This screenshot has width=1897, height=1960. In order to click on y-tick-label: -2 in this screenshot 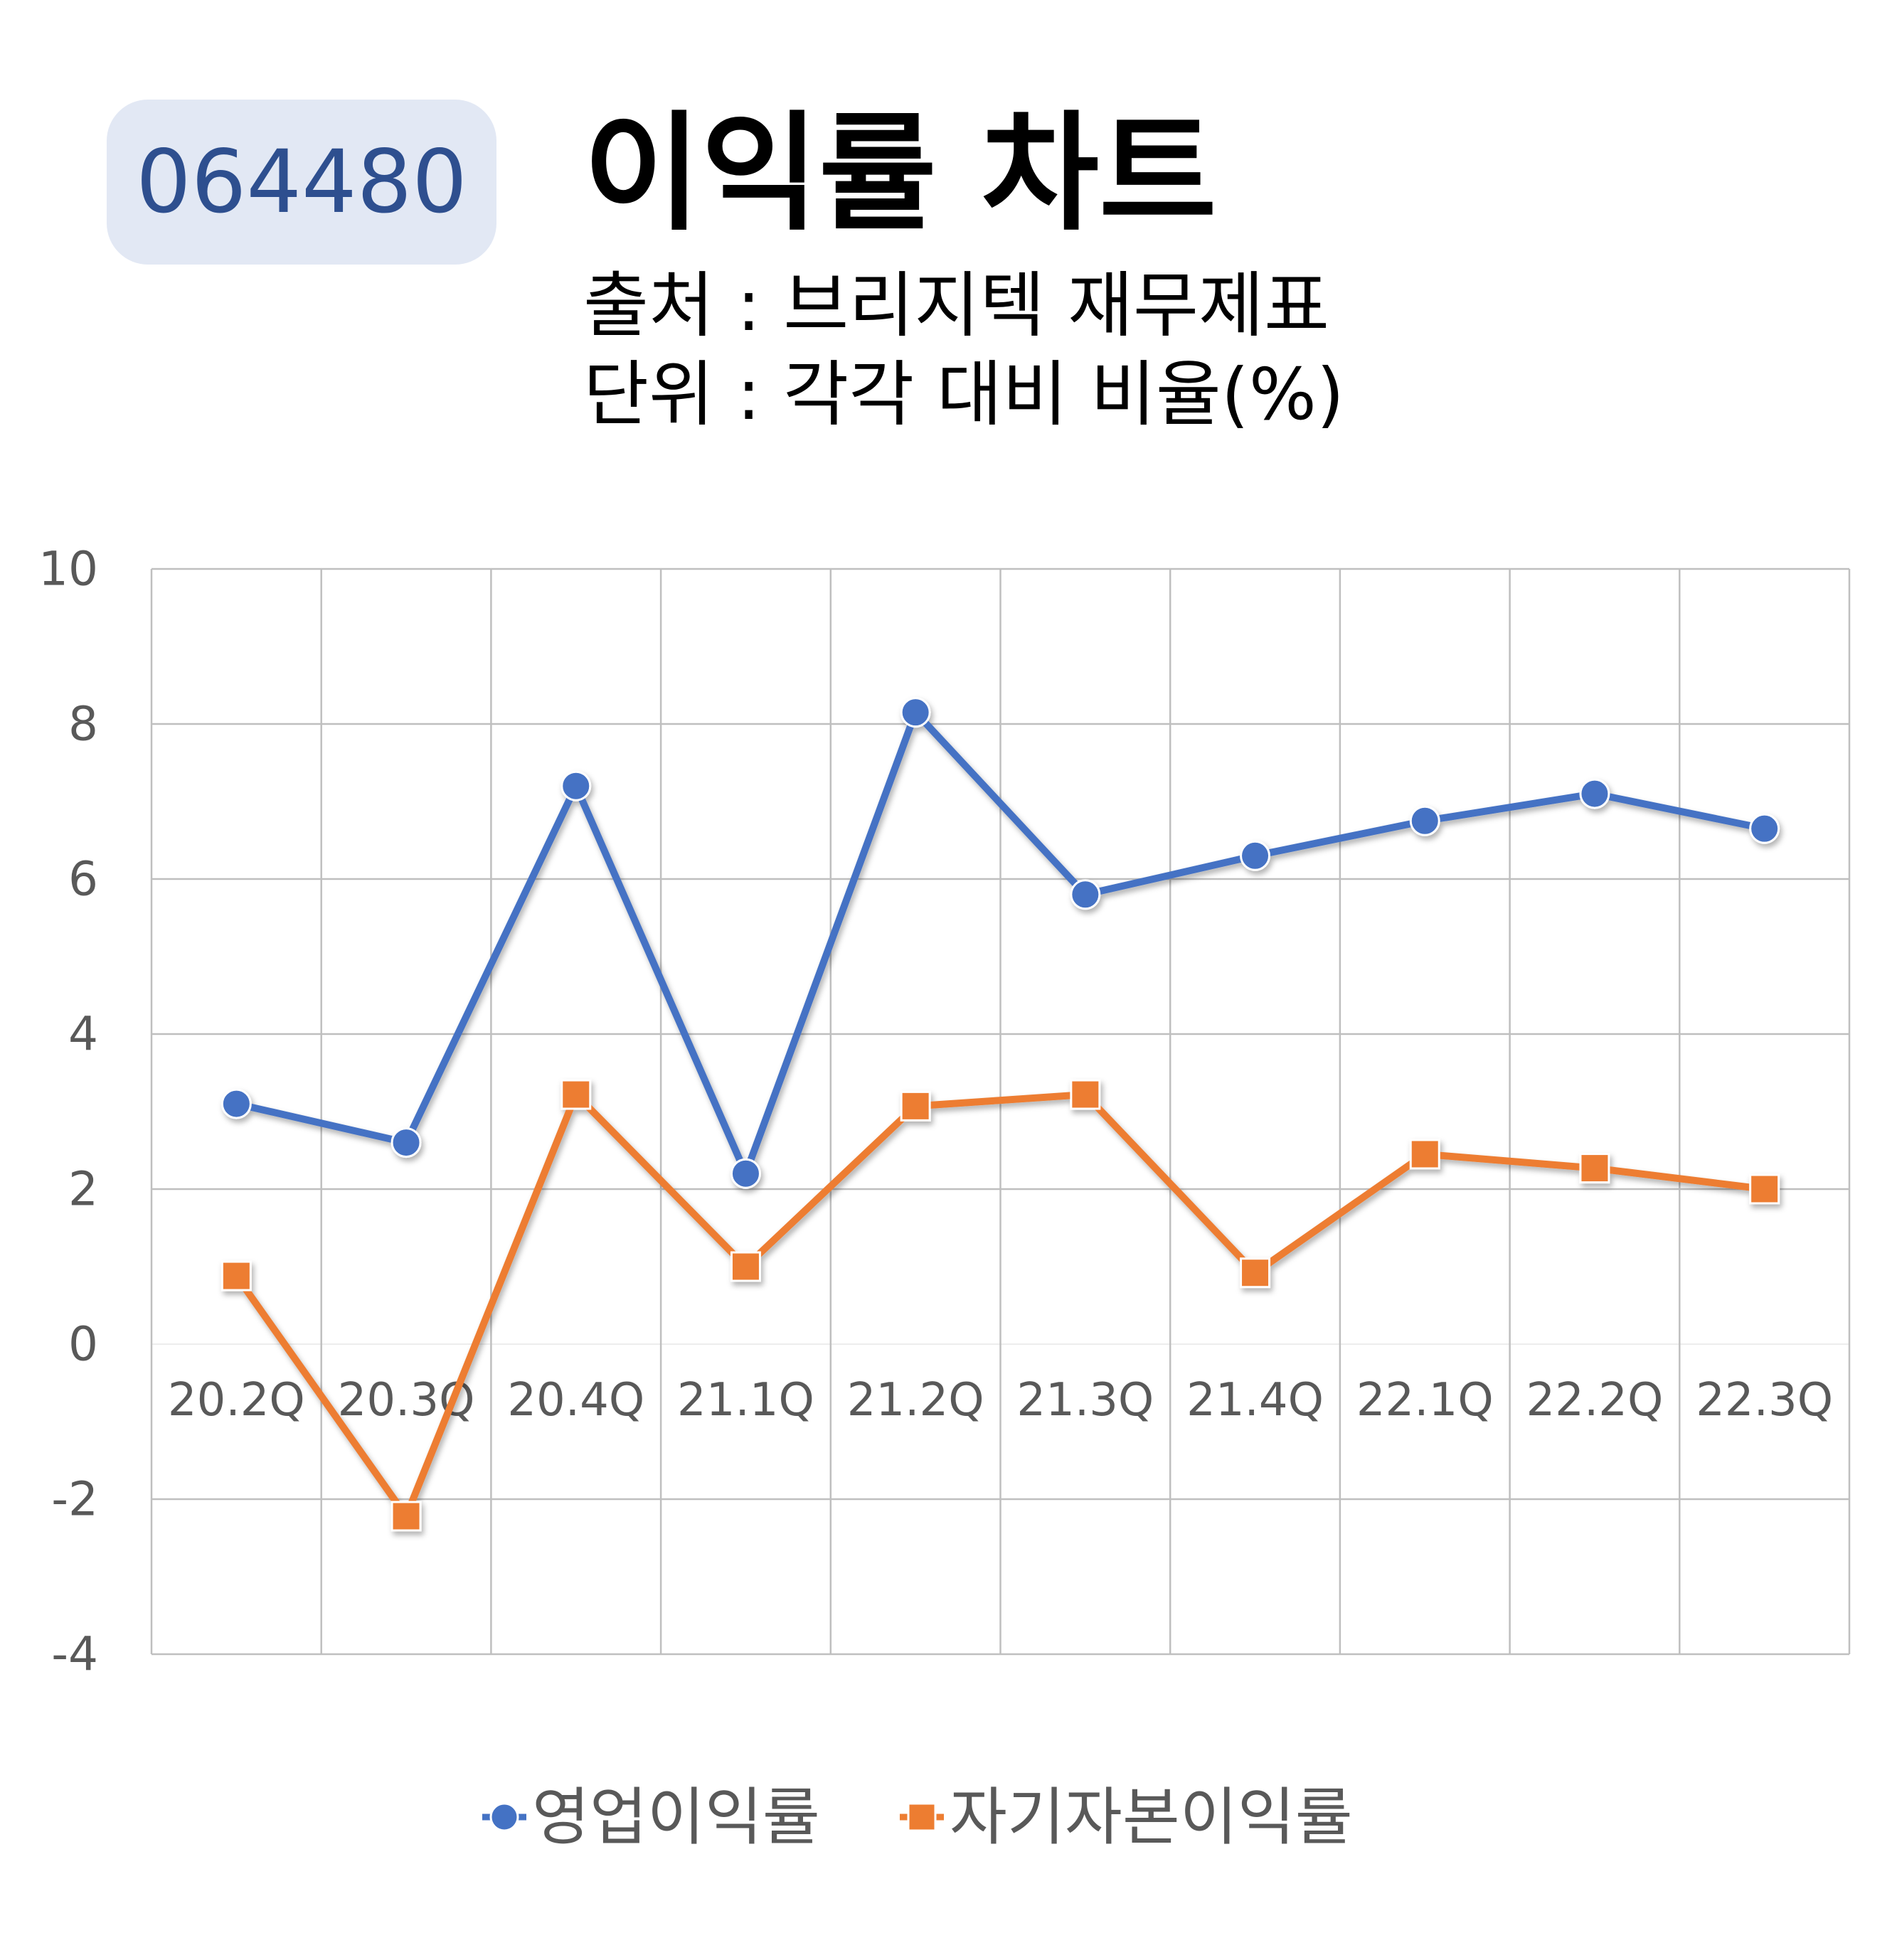, I will do `click(75, 1499)`.